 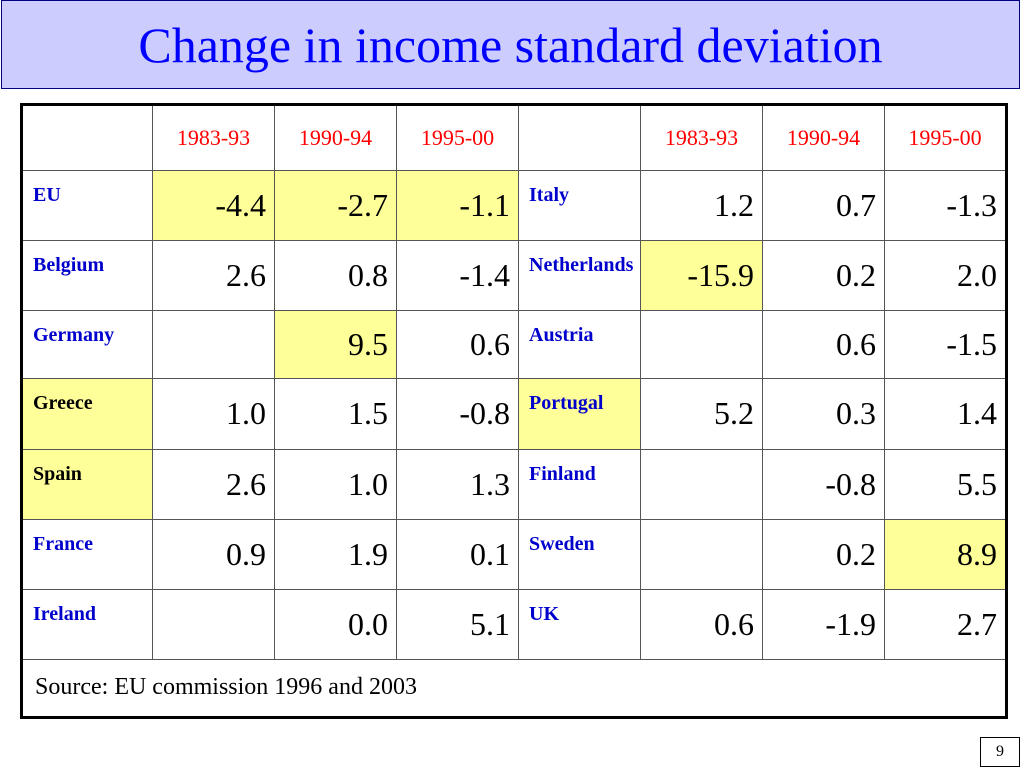 I want to click on country-name: Ireland, so click(x=87, y=624).